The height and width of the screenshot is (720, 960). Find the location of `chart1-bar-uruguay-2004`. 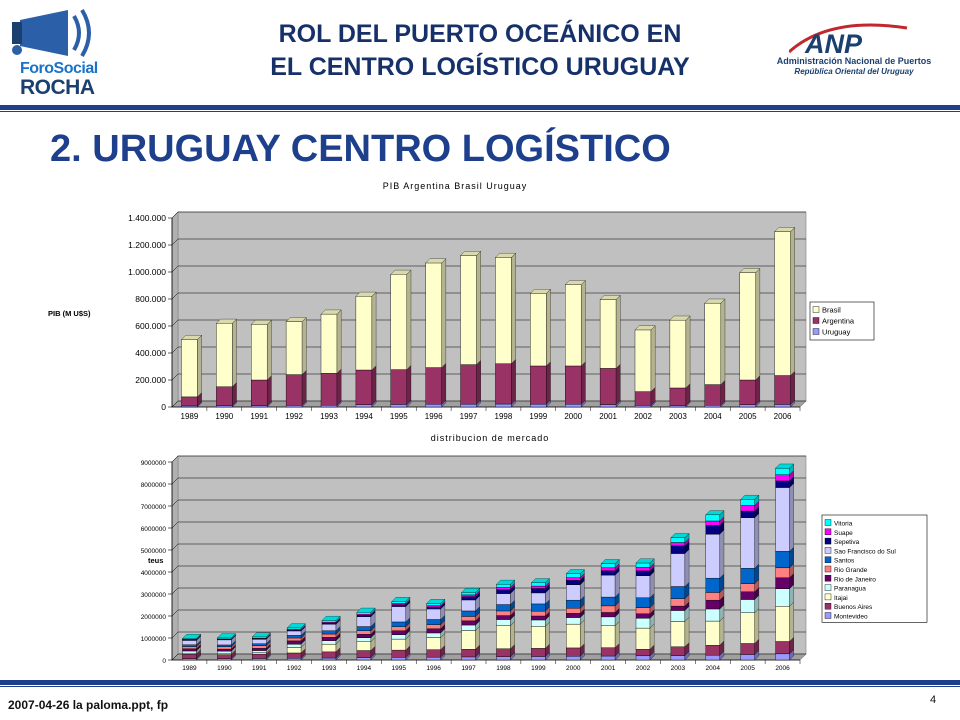

chart1-bar-uruguay-2004 is located at coordinates (712, 406).